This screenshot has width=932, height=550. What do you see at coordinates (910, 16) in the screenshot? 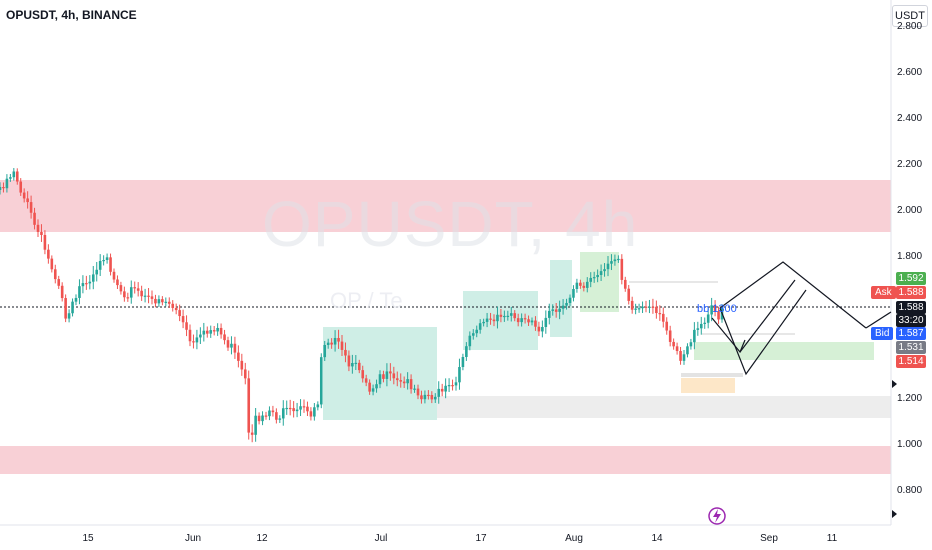
I see `currency-button: USDT` at bounding box center [910, 16].